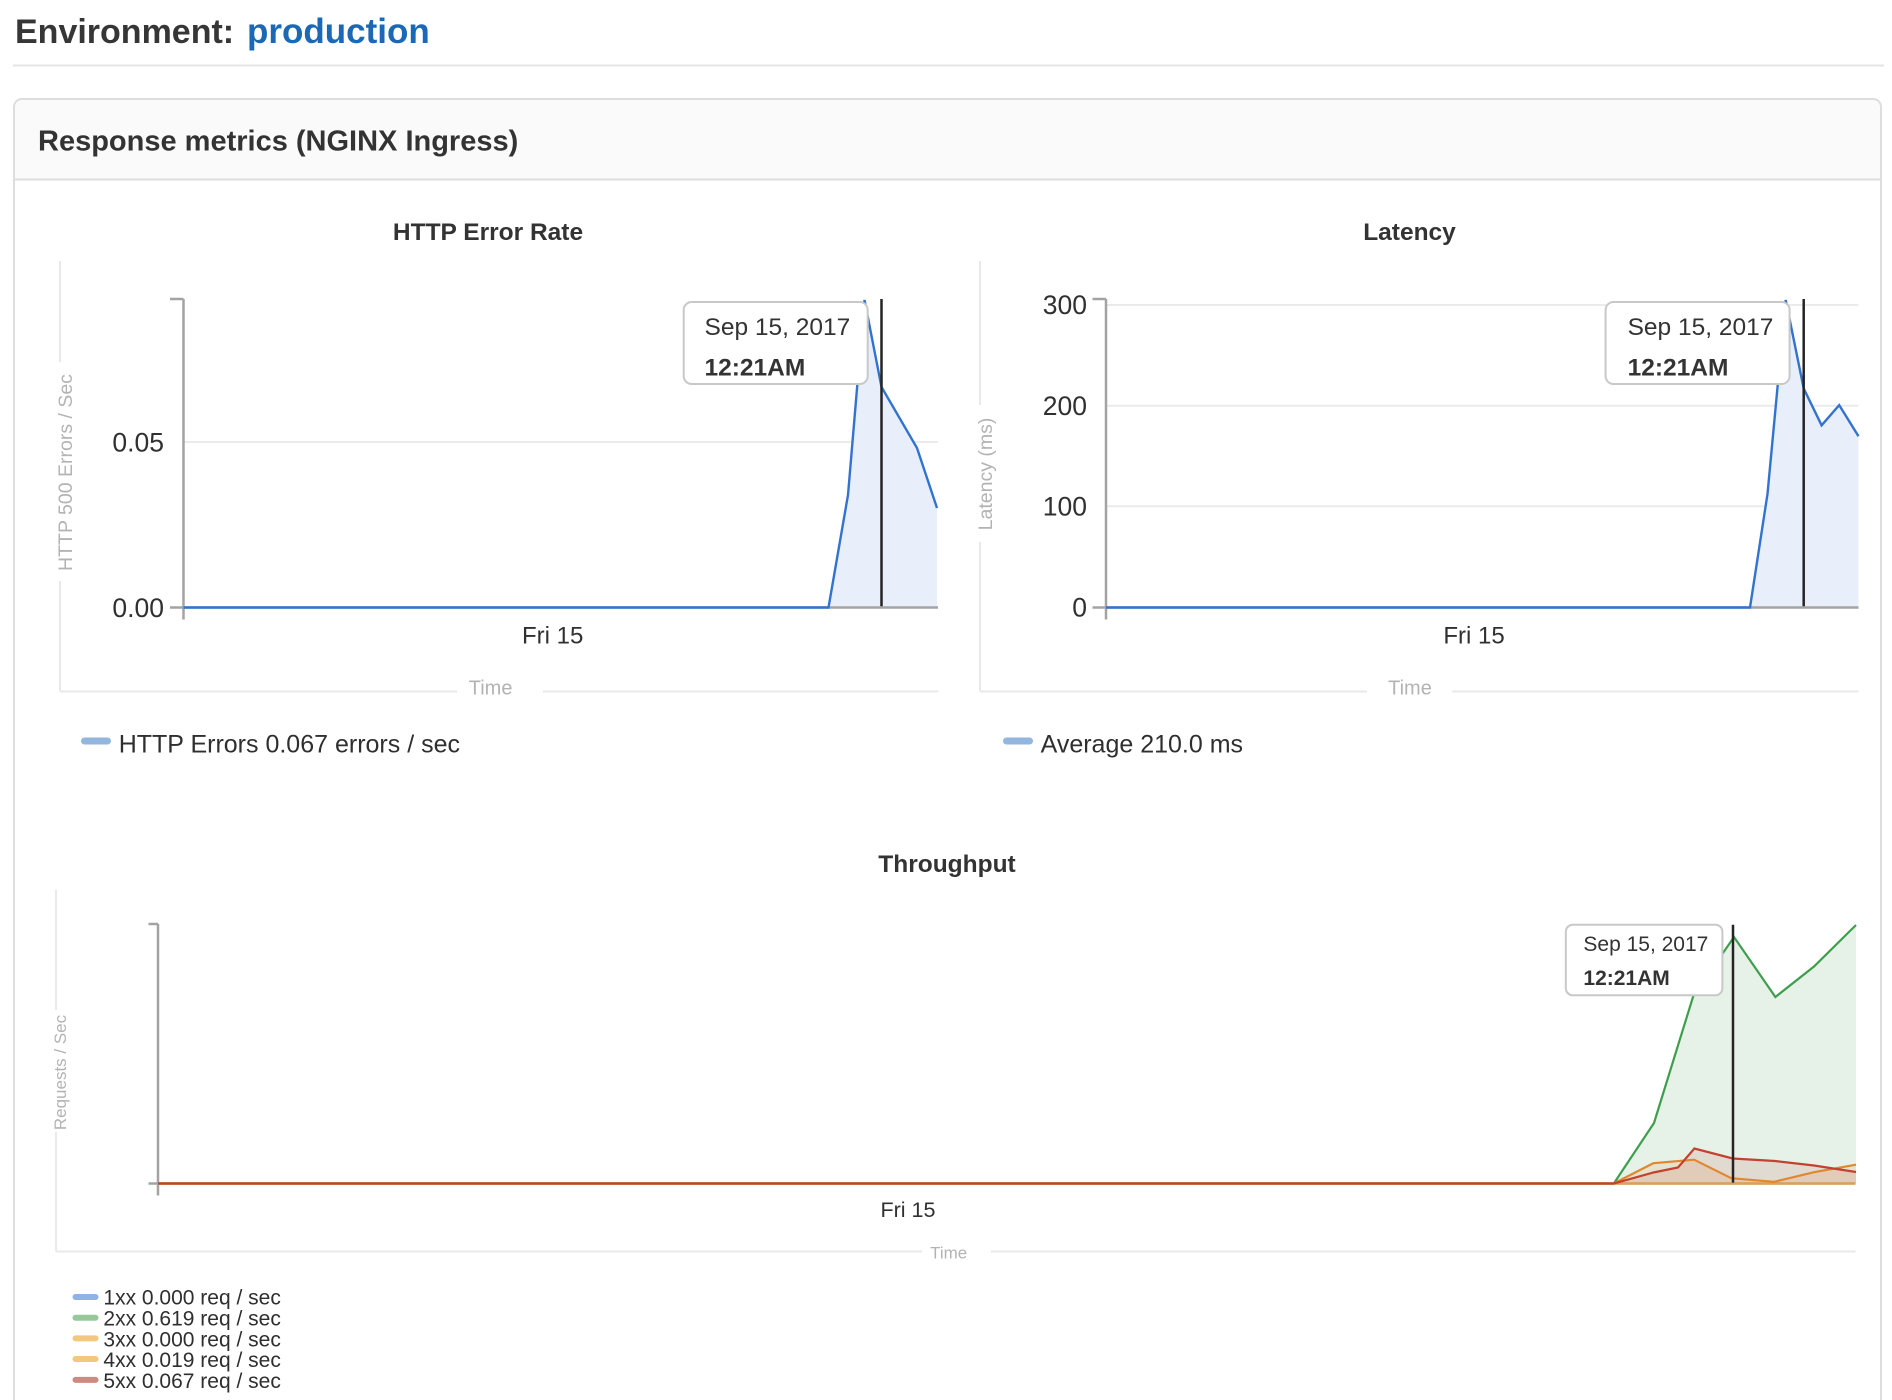 Image resolution: width=1892 pixels, height=1400 pixels. I want to click on svg-text: 5xx 0.067 req / sec, so click(191, 1381).